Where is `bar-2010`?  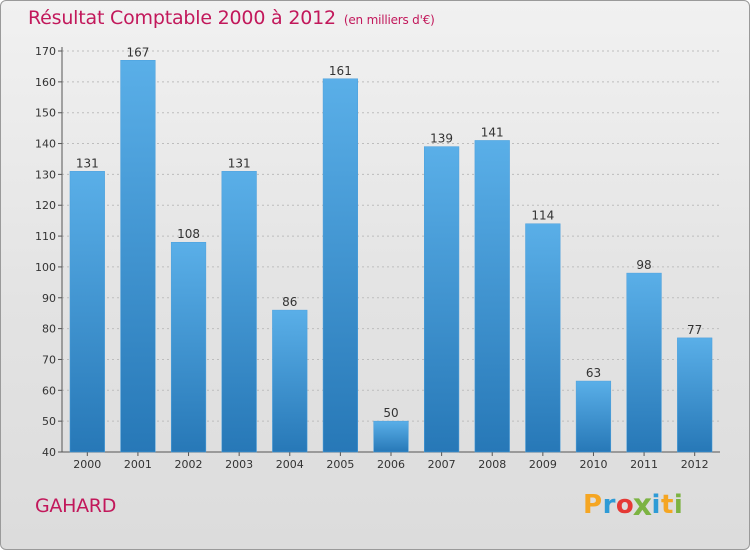 bar-2010 is located at coordinates (593, 416).